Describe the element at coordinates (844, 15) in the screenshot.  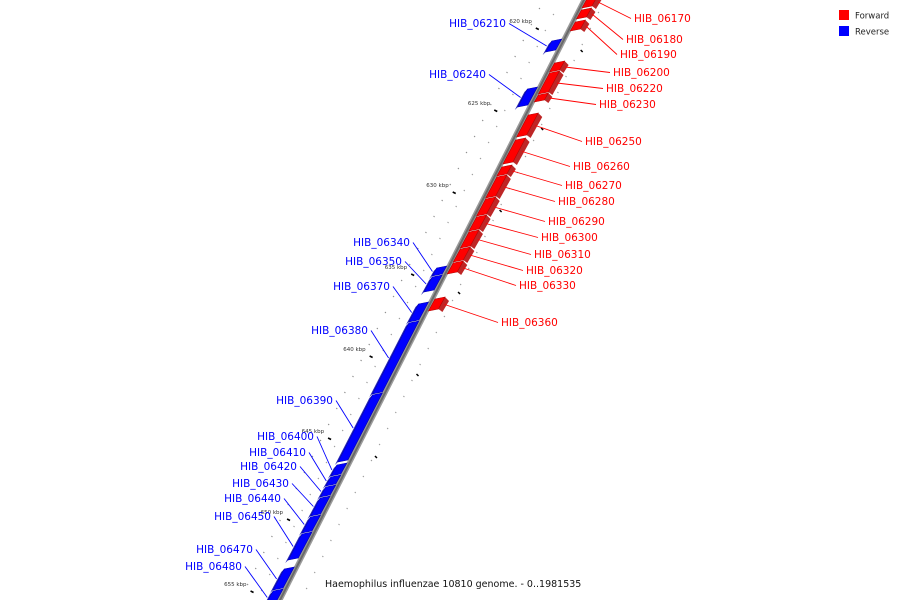
I see `legend-forward-swatch` at that location.